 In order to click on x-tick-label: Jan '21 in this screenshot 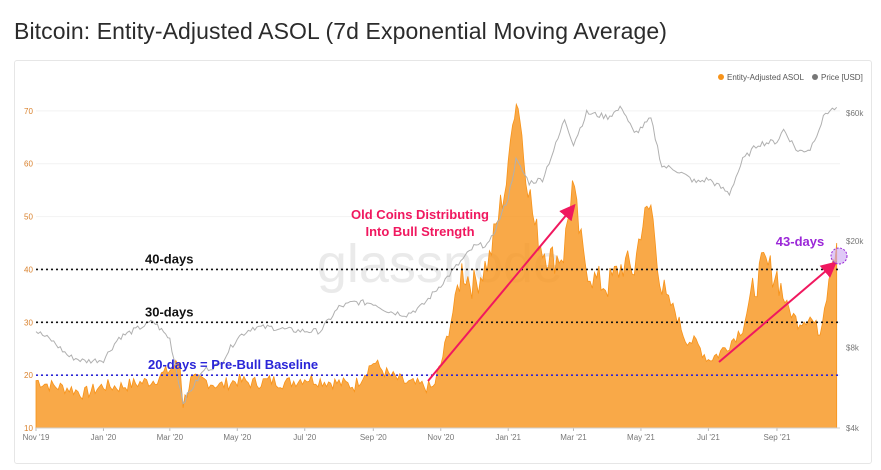, I will do `click(508, 437)`.